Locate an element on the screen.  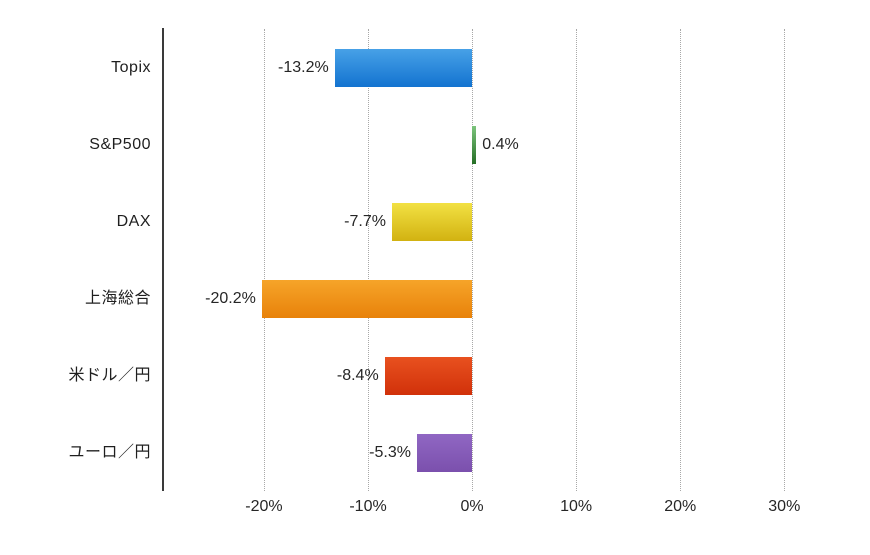
gridline-30pct is located at coordinates (785, 260).